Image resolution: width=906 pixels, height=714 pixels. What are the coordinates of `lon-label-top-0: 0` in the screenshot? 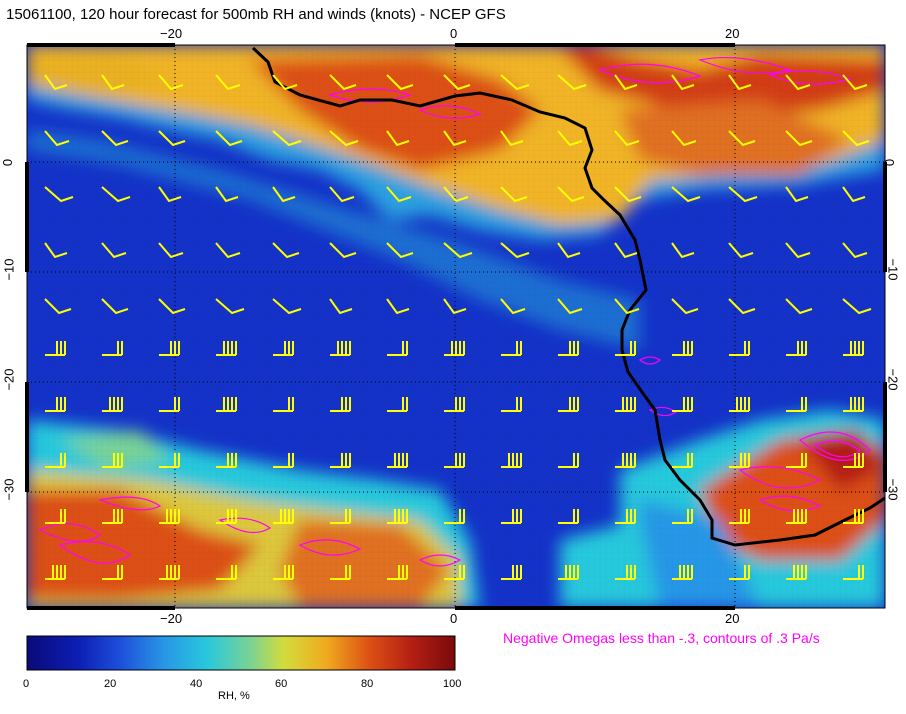 It's located at (454, 33).